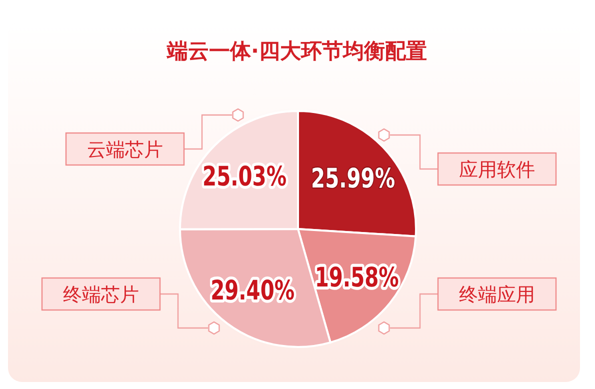 Image resolution: width=595 pixels, height=389 pixels. What do you see at coordinates (497, 295) in the screenshot?
I see `slice-label: 终端应用` at bounding box center [497, 295].